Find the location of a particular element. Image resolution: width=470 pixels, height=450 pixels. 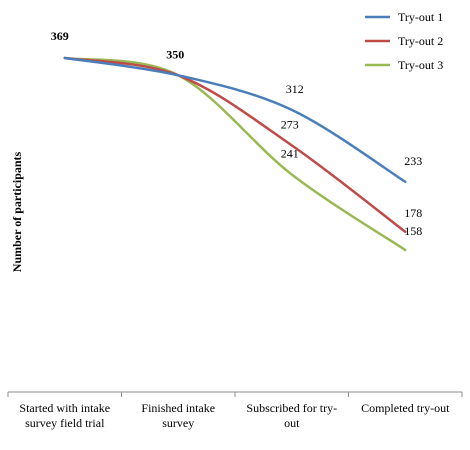

data-label: 350 is located at coordinates (175, 54).